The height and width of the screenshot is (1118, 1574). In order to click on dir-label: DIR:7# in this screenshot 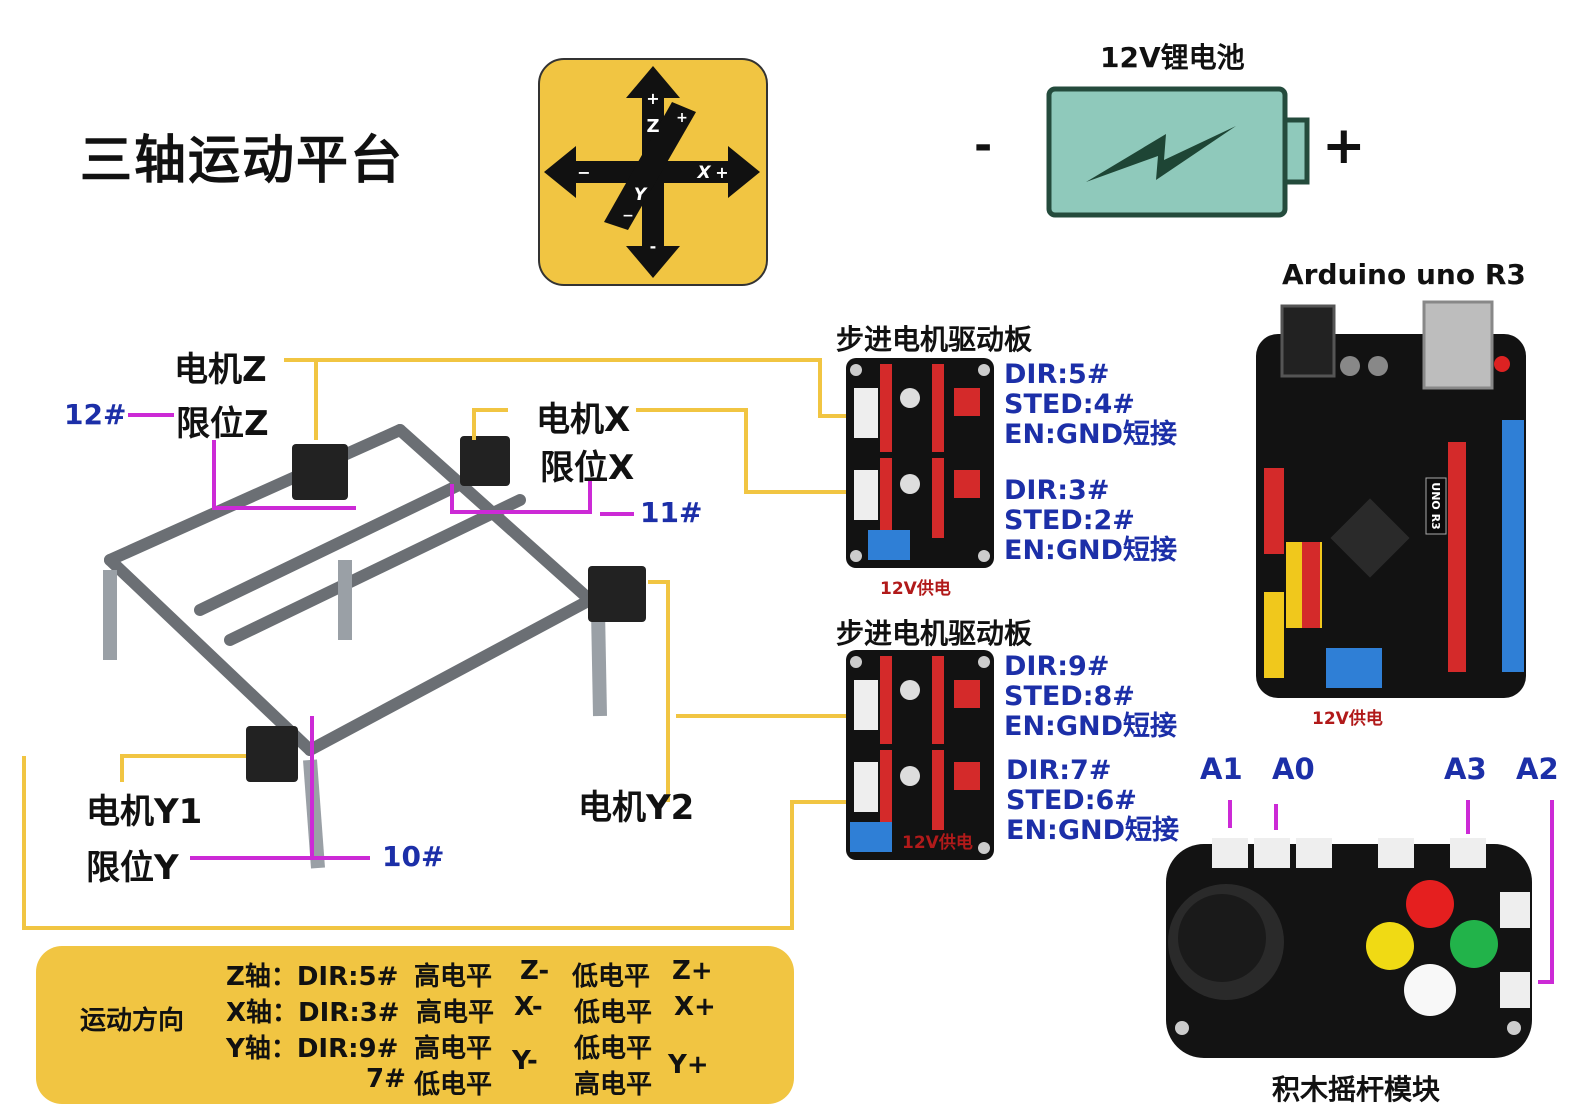, I will do `click(1059, 770)`.